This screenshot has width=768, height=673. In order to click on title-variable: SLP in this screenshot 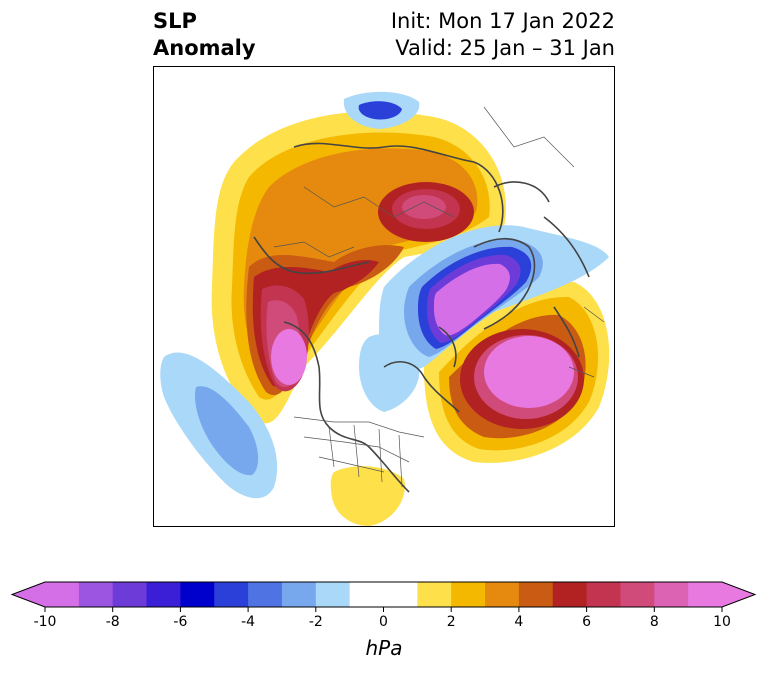, I will do `click(175, 21)`.